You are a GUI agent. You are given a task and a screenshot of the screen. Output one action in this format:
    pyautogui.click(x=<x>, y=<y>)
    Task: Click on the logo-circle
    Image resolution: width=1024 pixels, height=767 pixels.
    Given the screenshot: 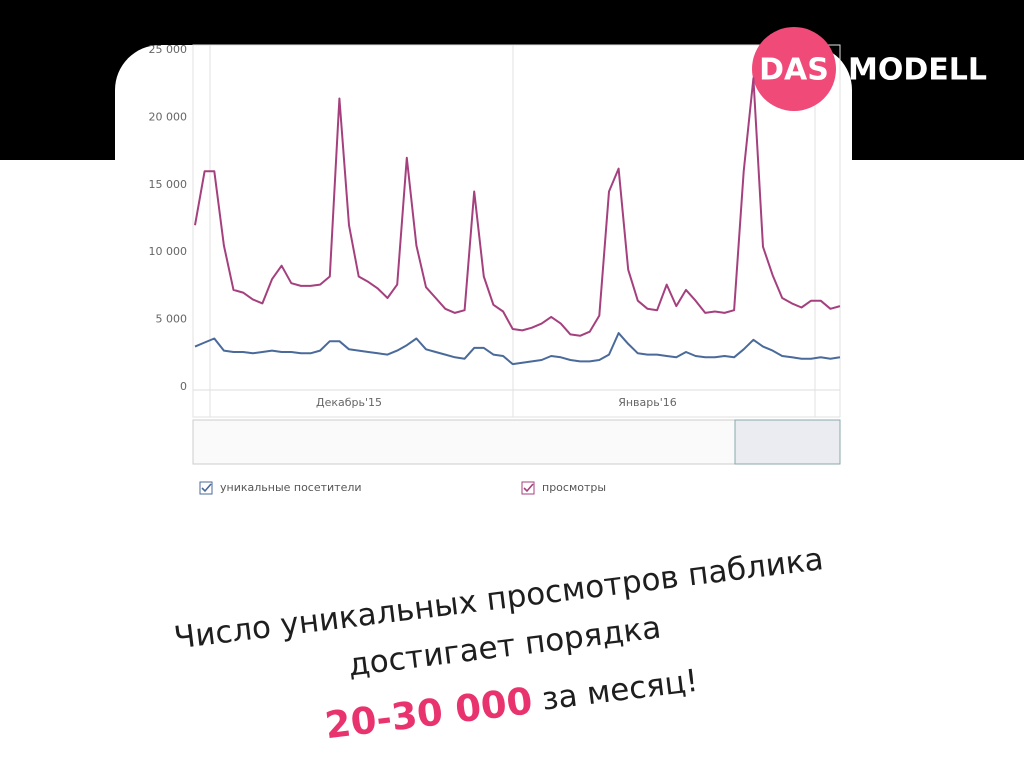 What is the action you would take?
    pyautogui.click(x=794, y=69)
    